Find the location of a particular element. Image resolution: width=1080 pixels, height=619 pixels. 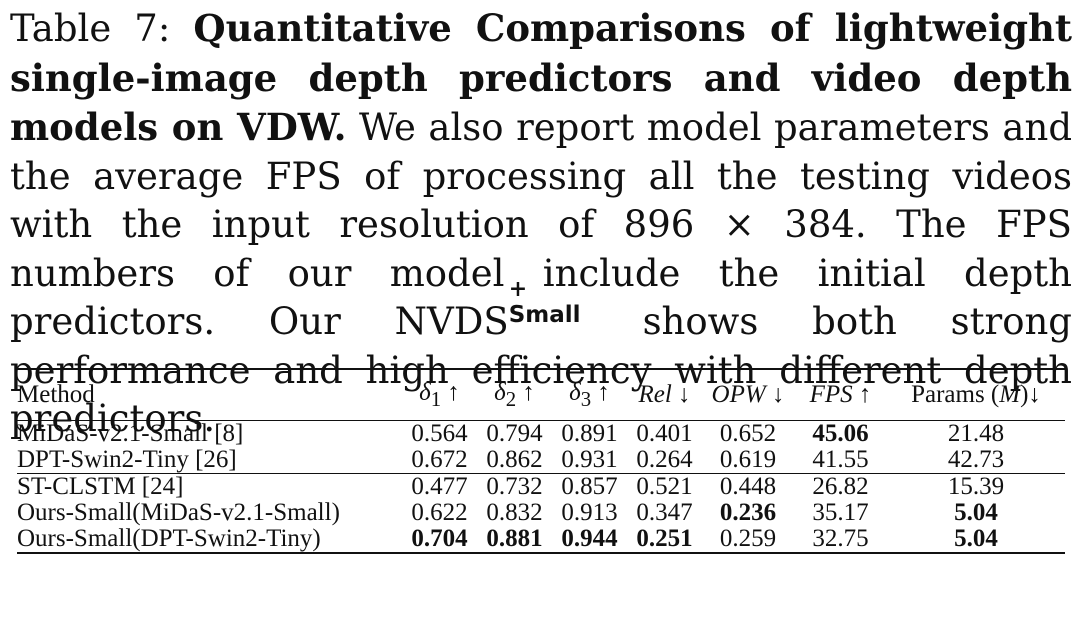

opw-cell: 0.259 is located at coordinates (748, 538).